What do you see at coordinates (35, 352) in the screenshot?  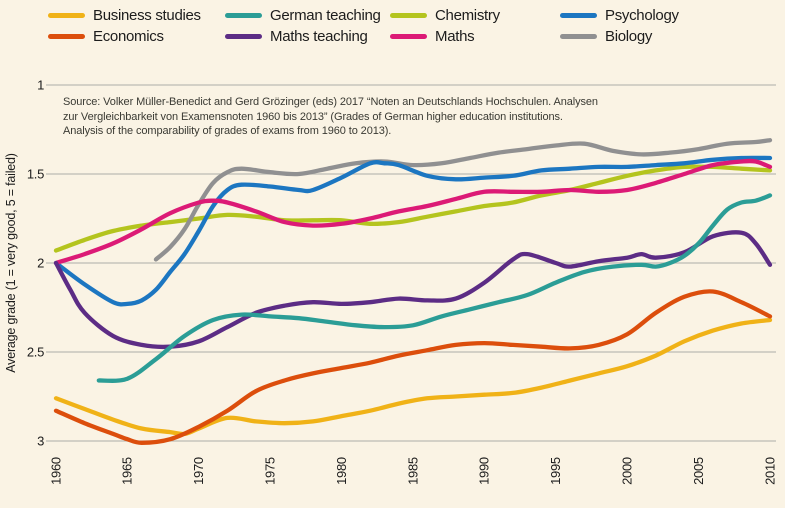 I see `y-tick-label-2.5: 2.5` at bounding box center [35, 352].